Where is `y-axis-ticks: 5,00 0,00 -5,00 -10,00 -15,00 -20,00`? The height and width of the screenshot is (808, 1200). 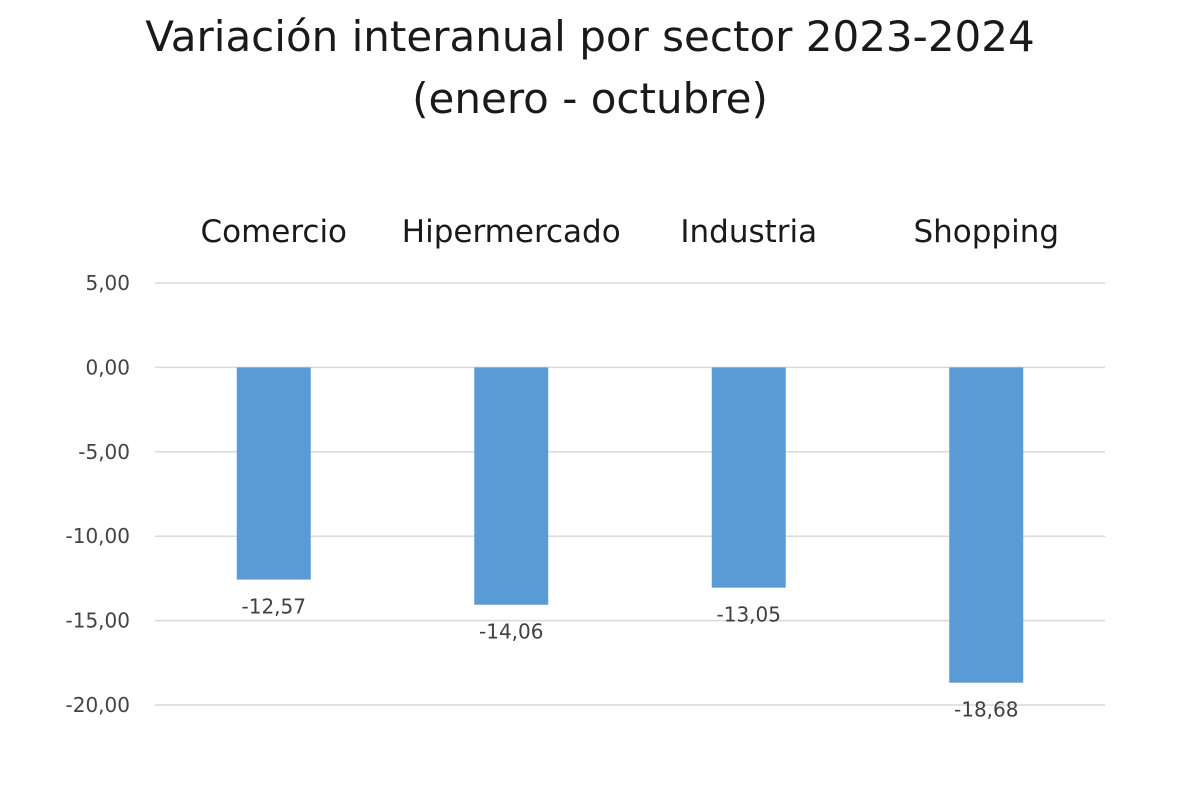 y-axis-ticks: 5,00 0,00 -5,00 -10,00 -15,00 -20,00 is located at coordinates (98, 494).